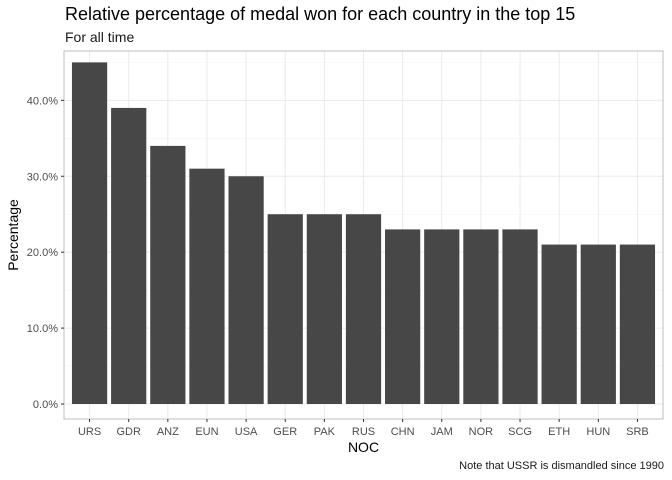 The height and width of the screenshot is (480, 672). What do you see at coordinates (559, 324) in the screenshot?
I see `bar-eth` at bounding box center [559, 324].